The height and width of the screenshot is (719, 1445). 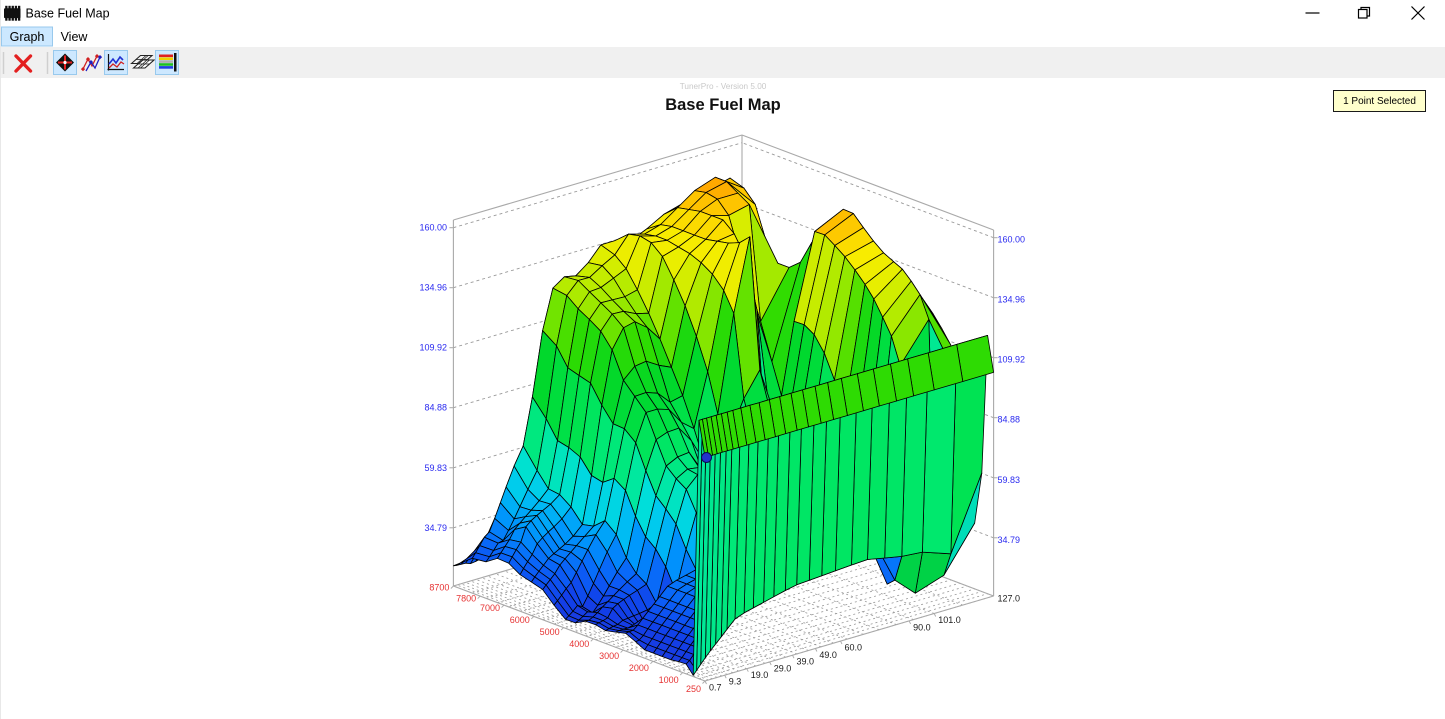 What do you see at coordinates (760, 675) in the screenshot?
I see `svg-text: 19.0` at bounding box center [760, 675].